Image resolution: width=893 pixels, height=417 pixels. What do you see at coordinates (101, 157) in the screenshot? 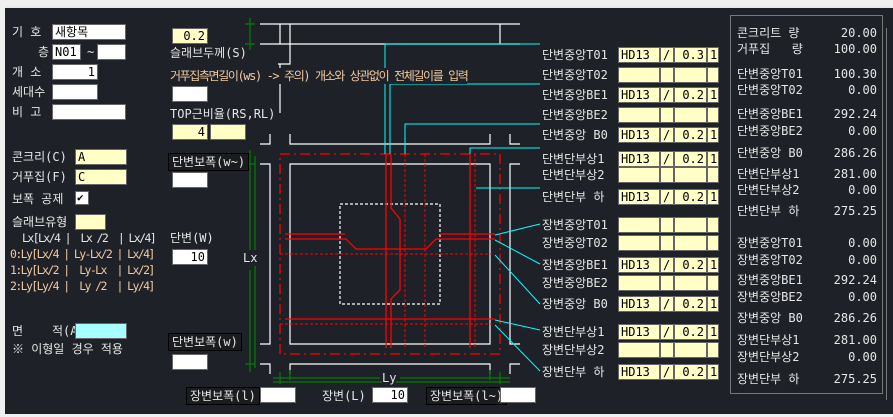
I see `concrete-input: A` at bounding box center [101, 157].